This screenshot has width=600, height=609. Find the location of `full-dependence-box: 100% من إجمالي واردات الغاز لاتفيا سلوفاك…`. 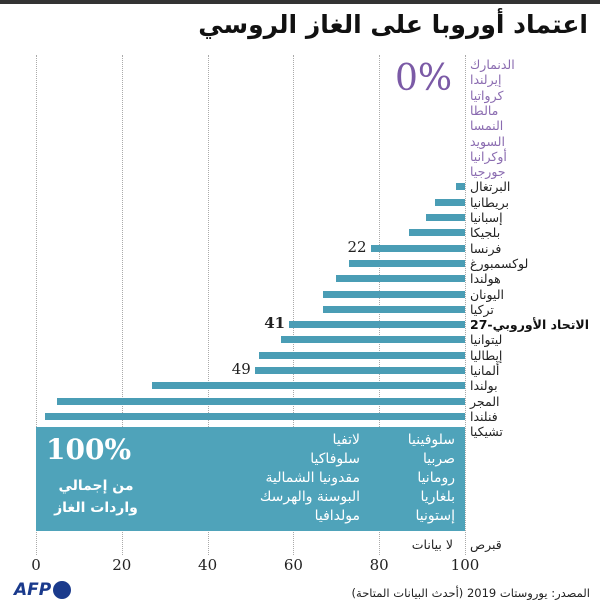

full-dependence-box: 100% من إجمالي واردات الغاز لاتفيا سلوفاك… is located at coordinates (250, 479).